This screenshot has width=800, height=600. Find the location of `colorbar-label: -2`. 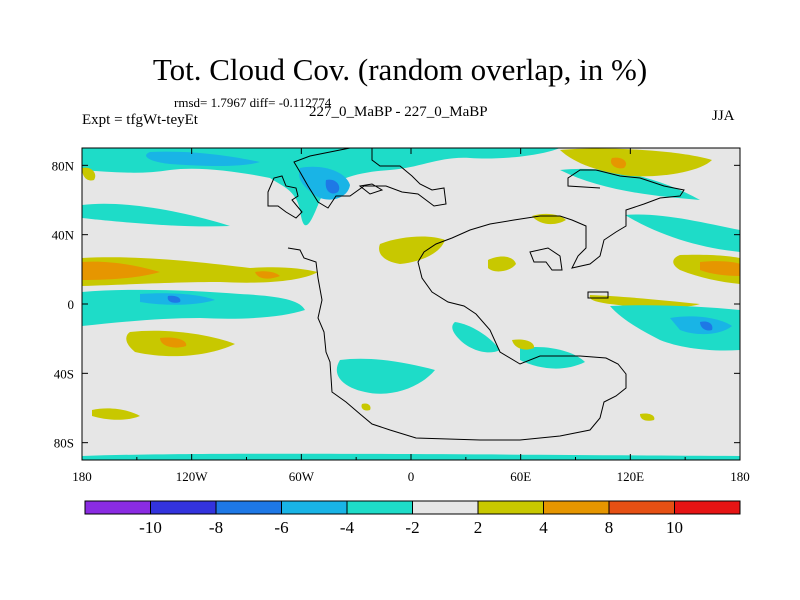

colorbar-label: -2 is located at coordinates (412, 527).